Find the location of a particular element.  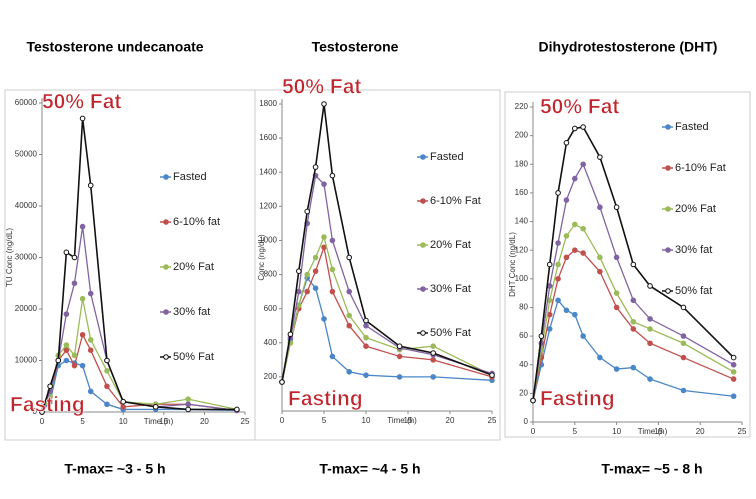

tmax-note: T-max= ~5 - 8 h is located at coordinates (651, 469).